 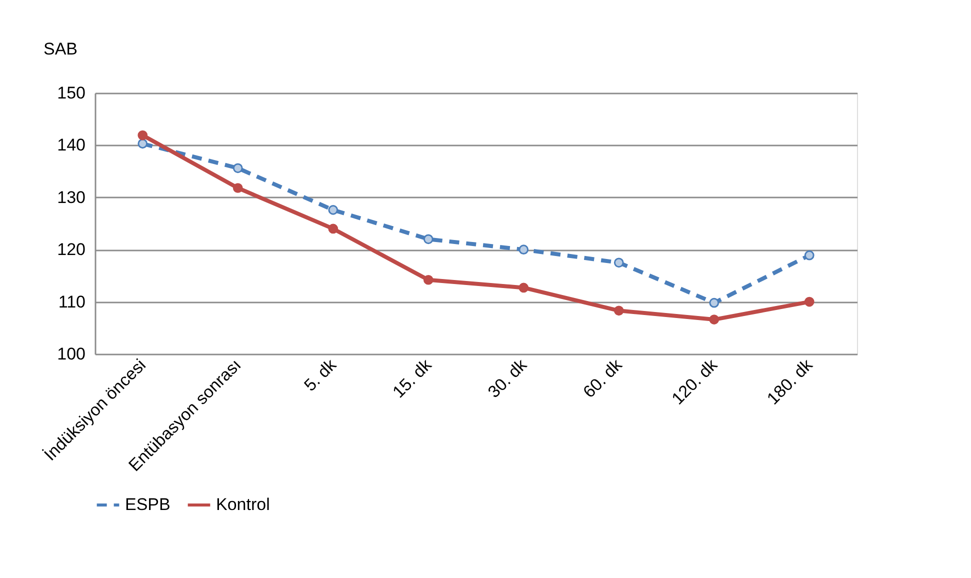 I want to click on y-tick-label: 120, so click(x=71, y=250).